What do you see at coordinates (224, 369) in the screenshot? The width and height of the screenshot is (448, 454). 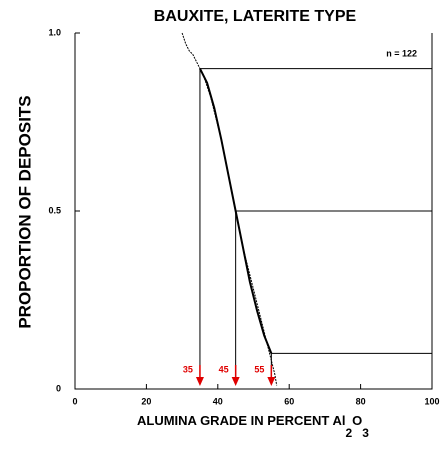 I see `percentile-label: 45` at bounding box center [224, 369].